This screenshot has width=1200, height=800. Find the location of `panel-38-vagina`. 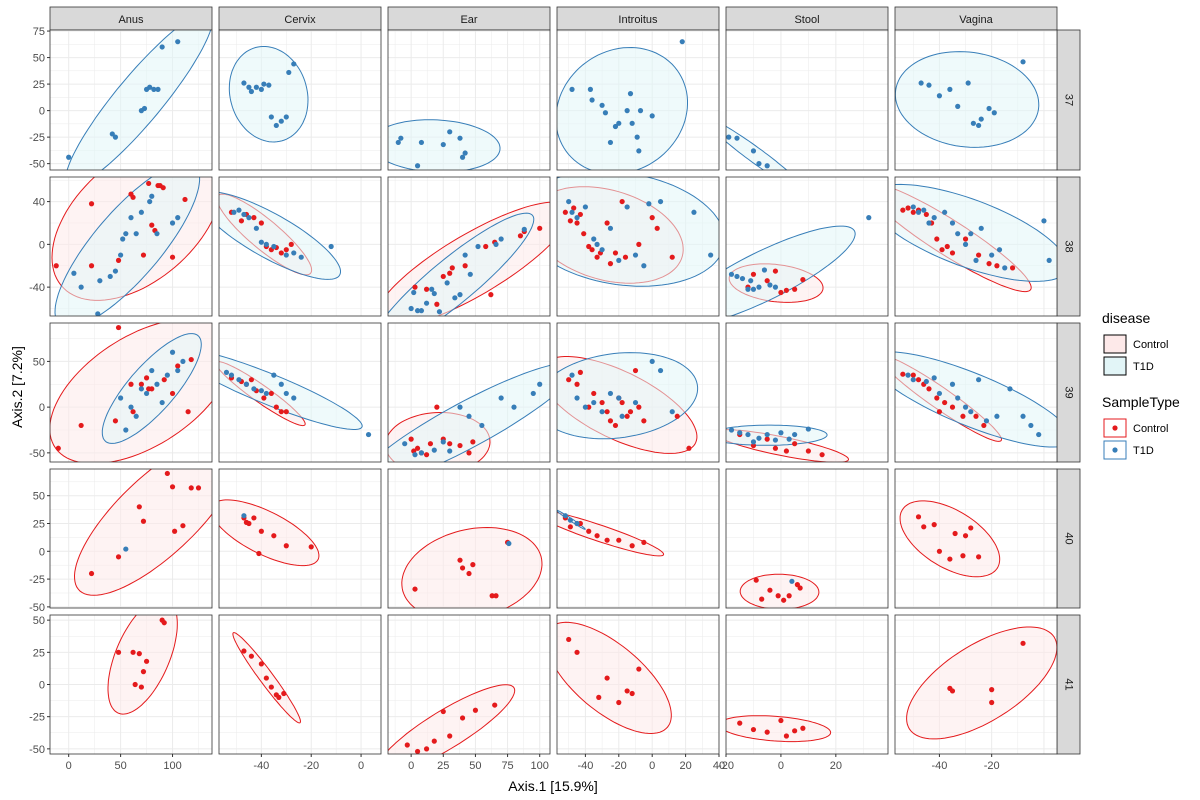

panel-38-vagina is located at coordinates (976, 246).